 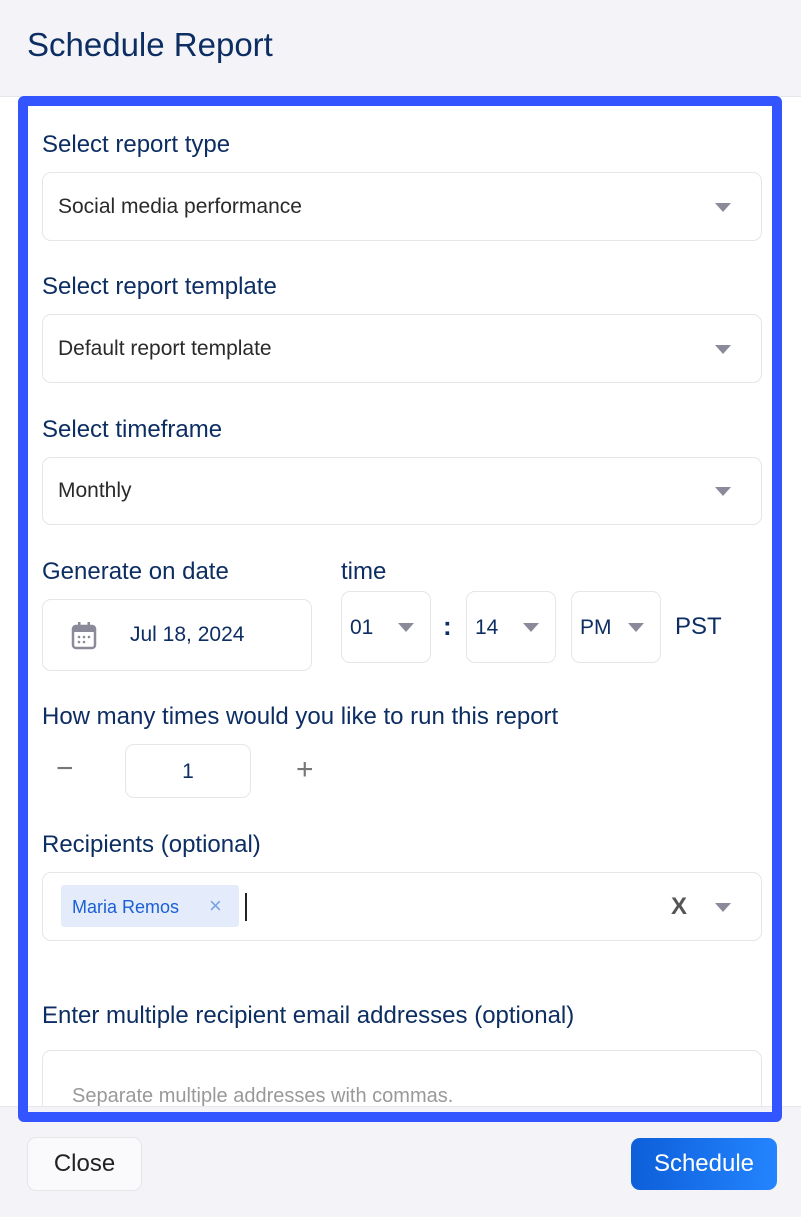 What do you see at coordinates (65, 768) in the screenshot?
I see `decrement-button: −` at bounding box center [65, 768].